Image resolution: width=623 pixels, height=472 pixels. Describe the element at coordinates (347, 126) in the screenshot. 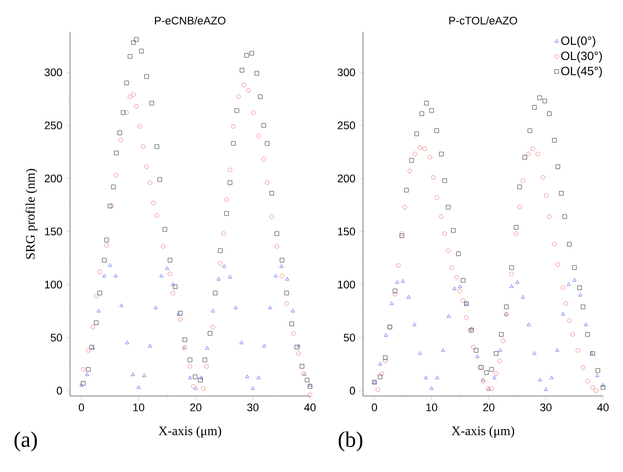

I see `y-tick-label: 250` at that location.